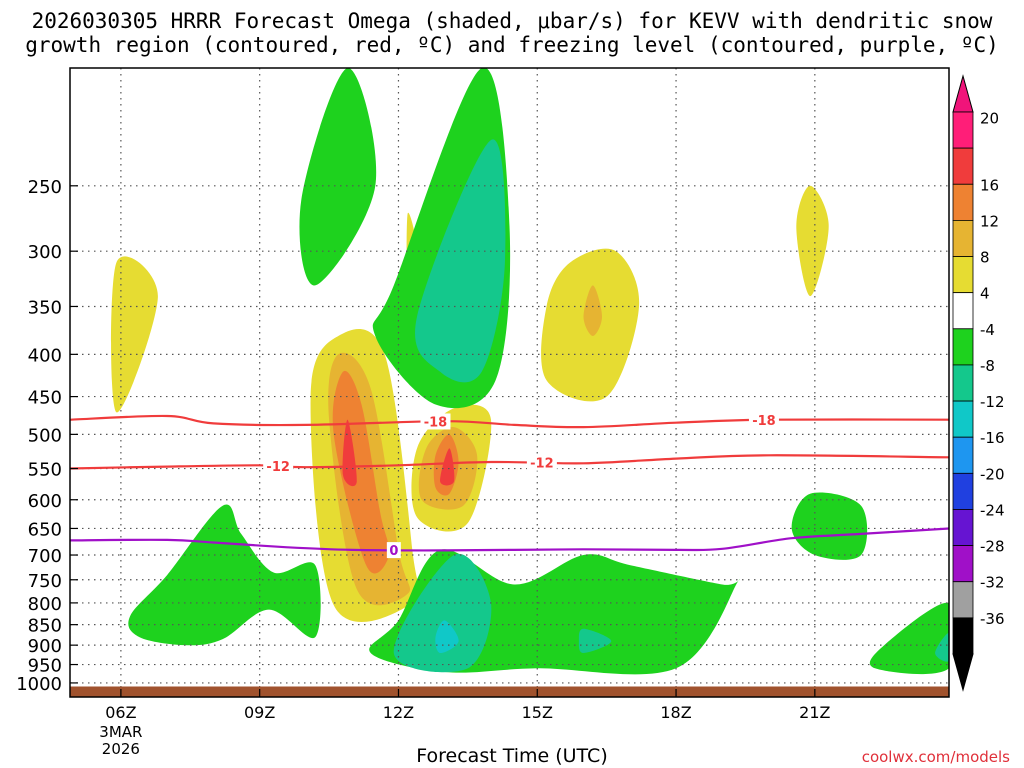  I want to click on colorbar-label: 8, so click(985, 258).